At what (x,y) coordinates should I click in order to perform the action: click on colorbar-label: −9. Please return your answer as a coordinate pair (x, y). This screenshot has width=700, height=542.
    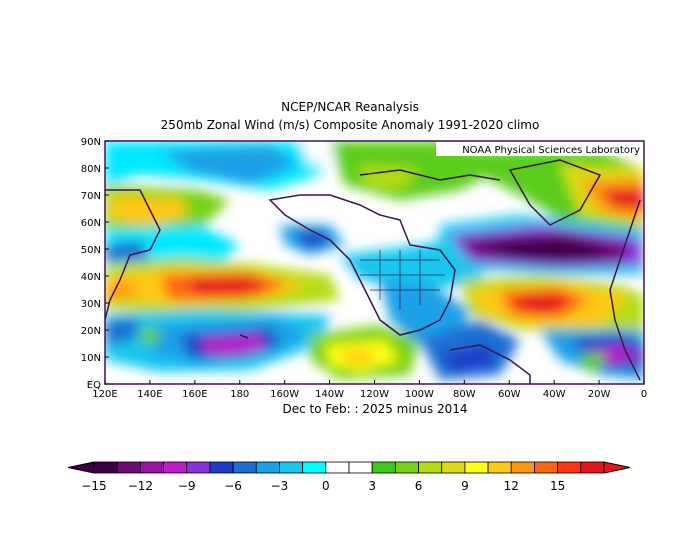
    Looking at the image, I should click on (187, 486).